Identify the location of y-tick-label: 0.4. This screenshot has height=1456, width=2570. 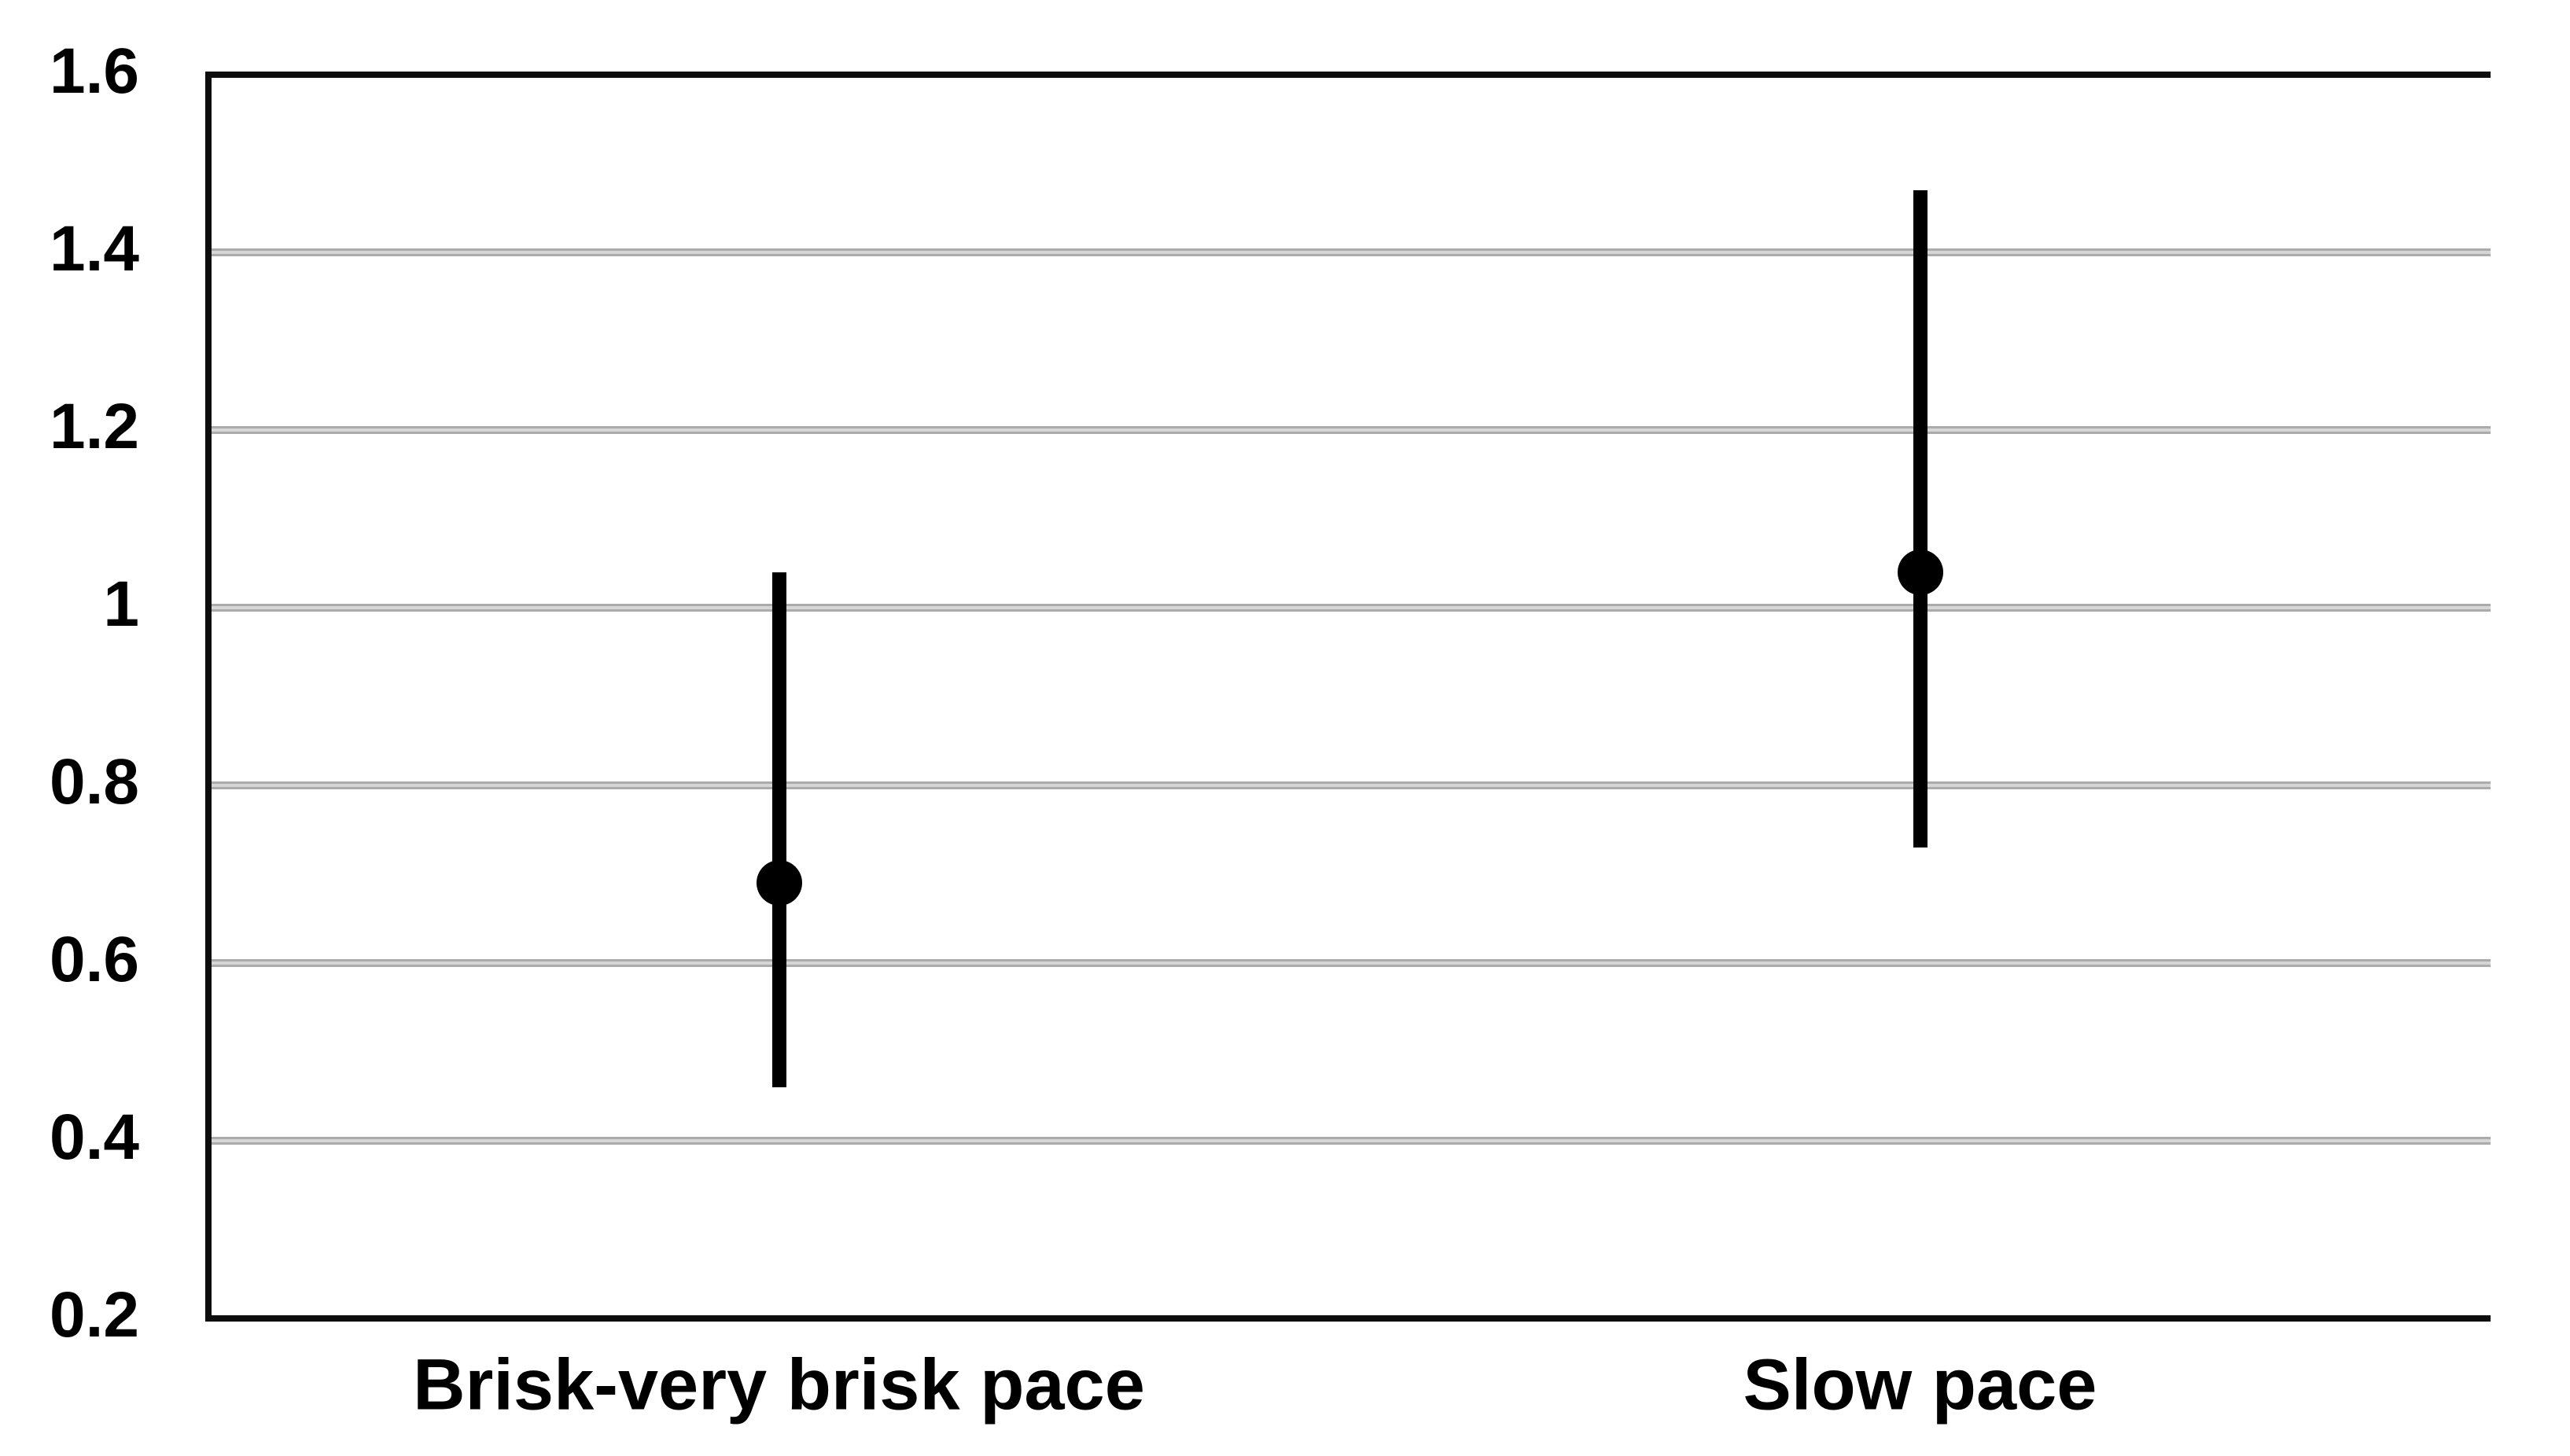
(94, 1137).